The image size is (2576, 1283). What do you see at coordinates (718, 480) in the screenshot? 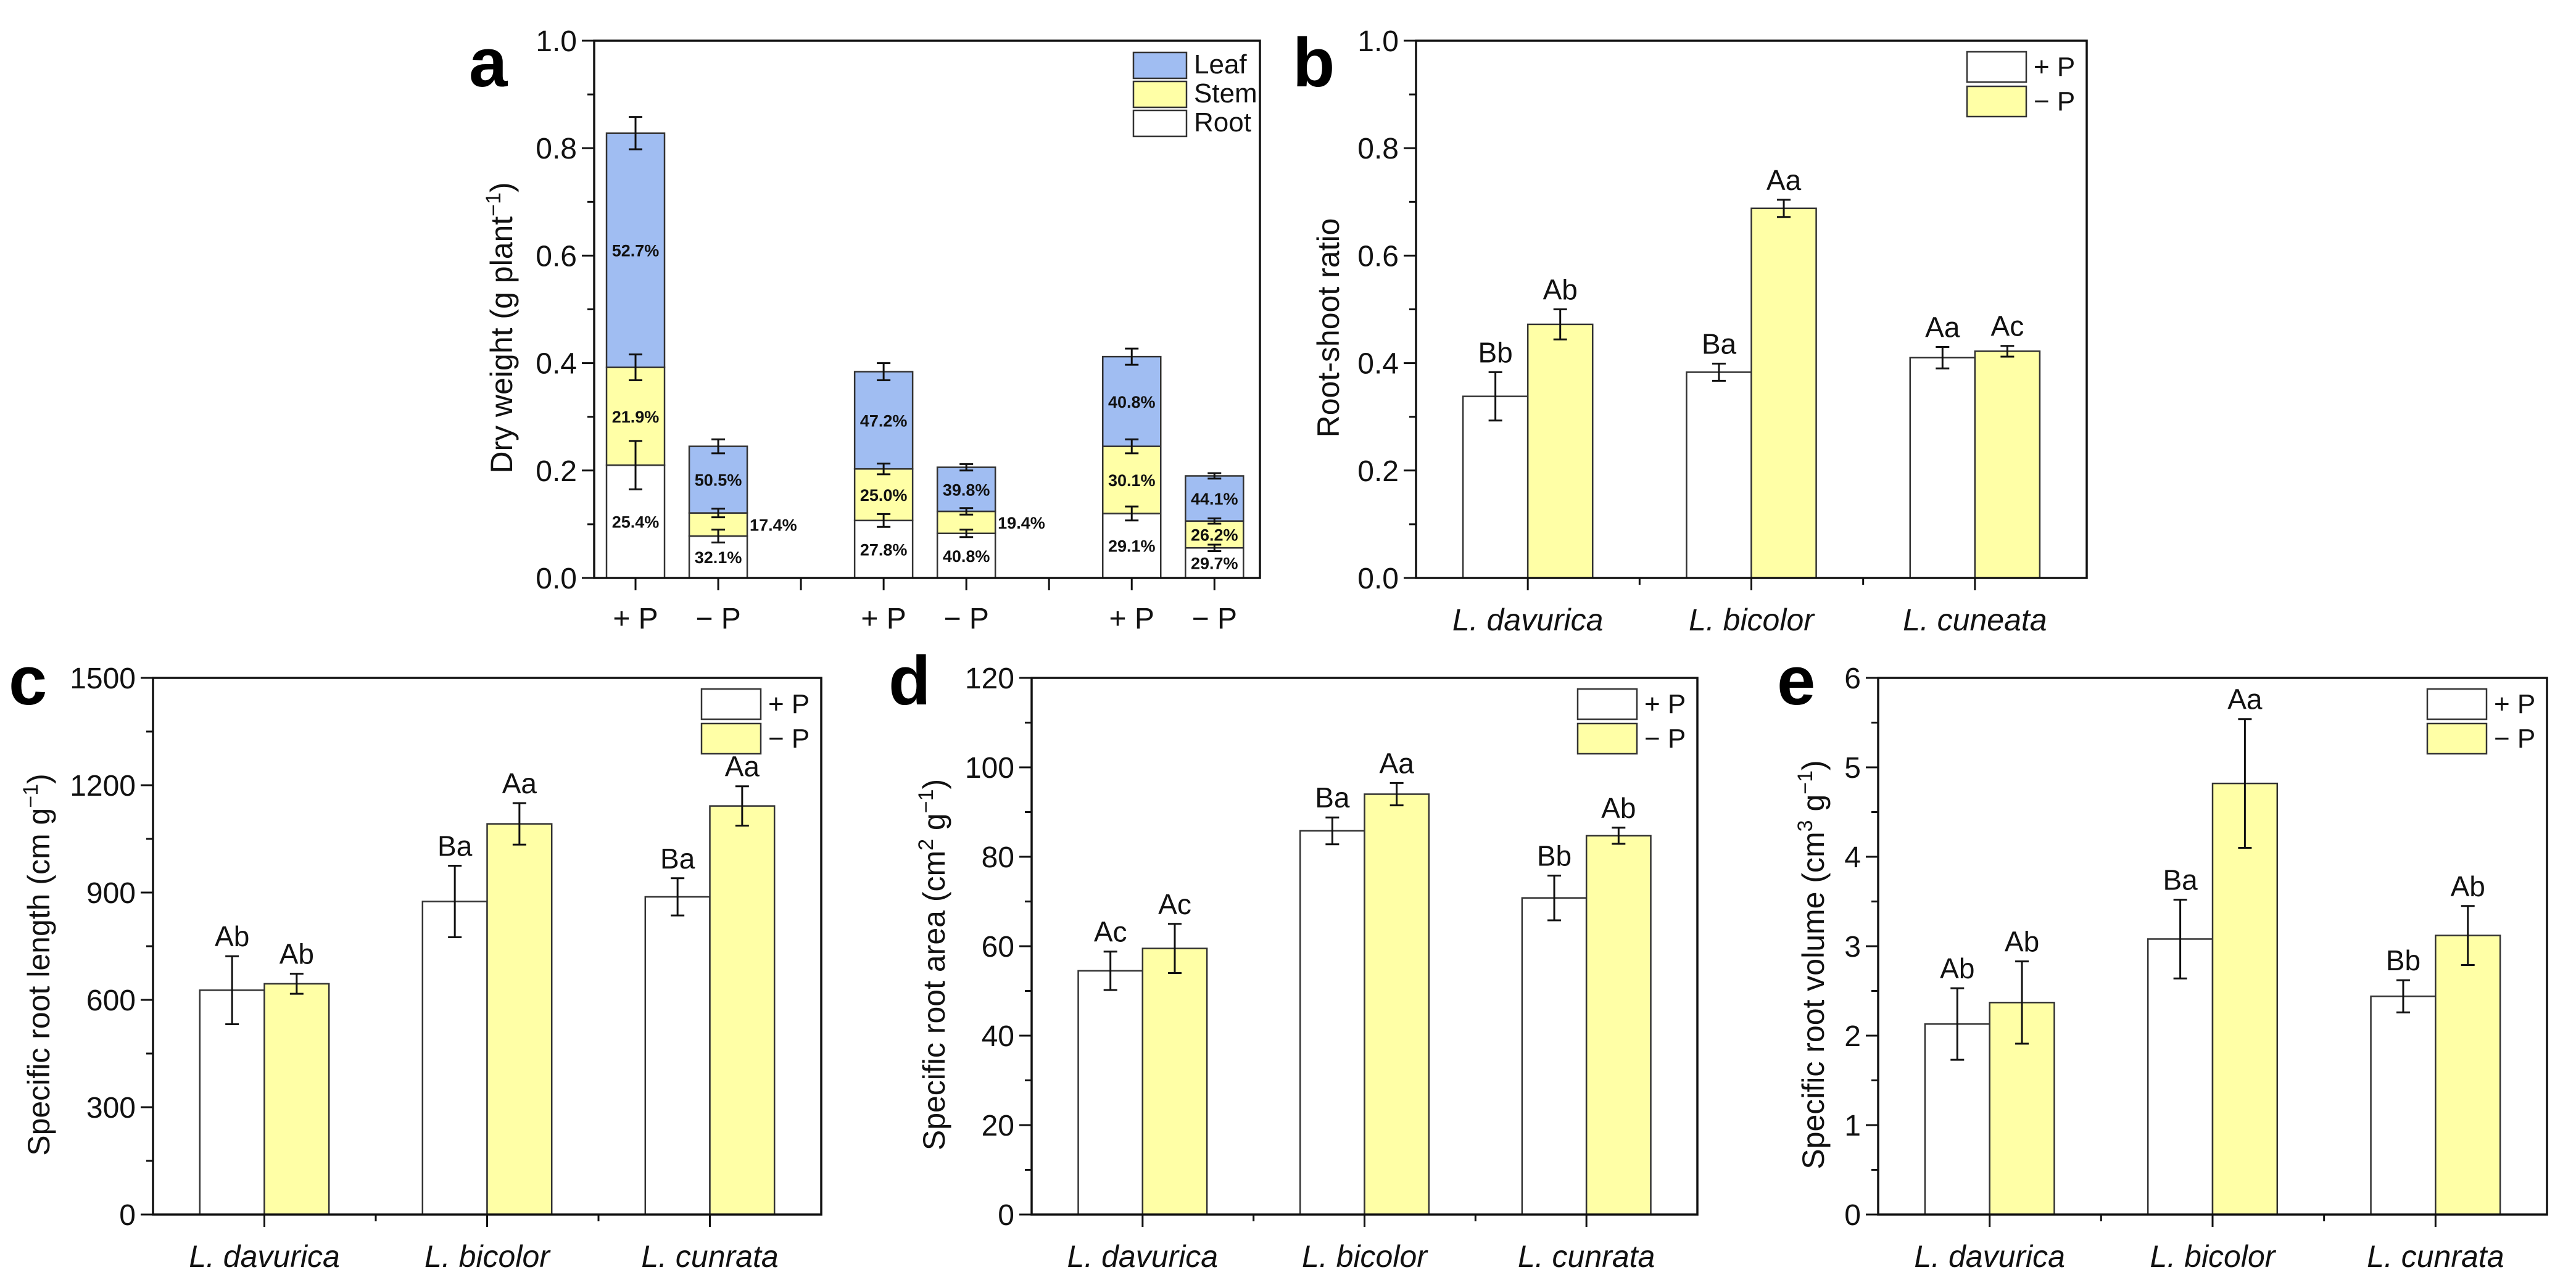
I see `percent-label-leaf: 50.5%` at bounding box center [718, 480].